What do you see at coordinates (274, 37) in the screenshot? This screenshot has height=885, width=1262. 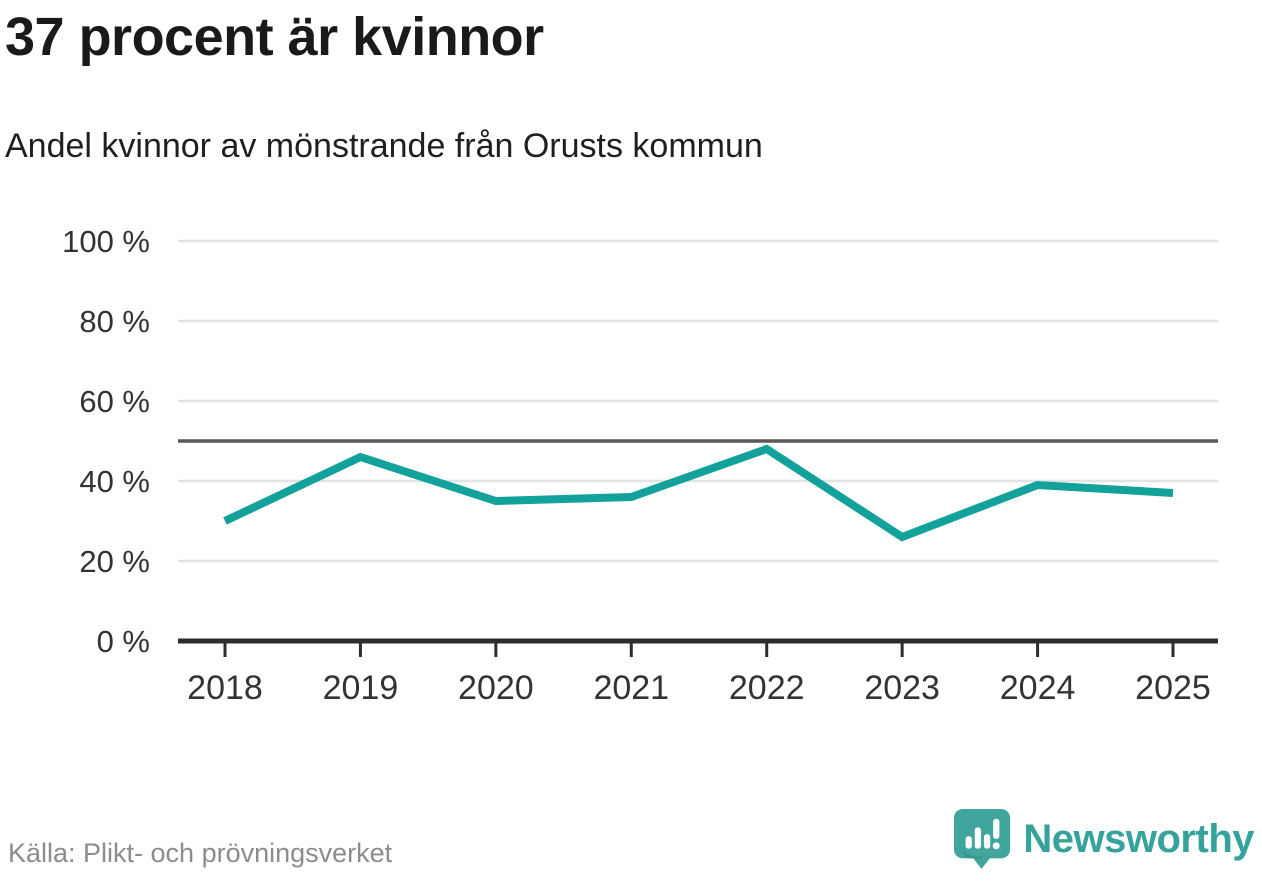 I see `chart-title: 37 procent är kvinnor` at bounding box center [274, 37].